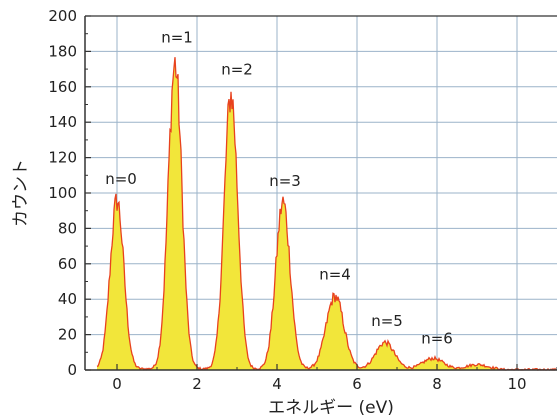 This screenshot has width=557, height=420. What do you see at coordinates (62, 87) in the screenshot?
I see `y-tick-label: 160` at bounding box center [62, 87].